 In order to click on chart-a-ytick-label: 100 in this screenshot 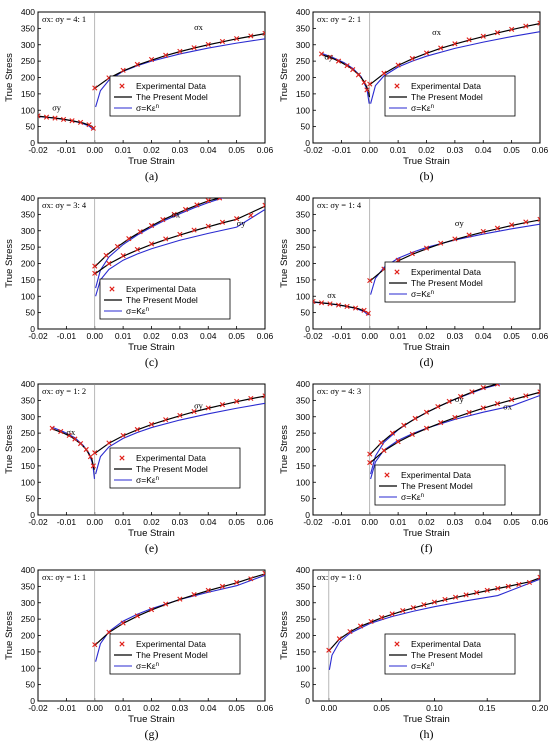, I will do `click(28, 110)`.